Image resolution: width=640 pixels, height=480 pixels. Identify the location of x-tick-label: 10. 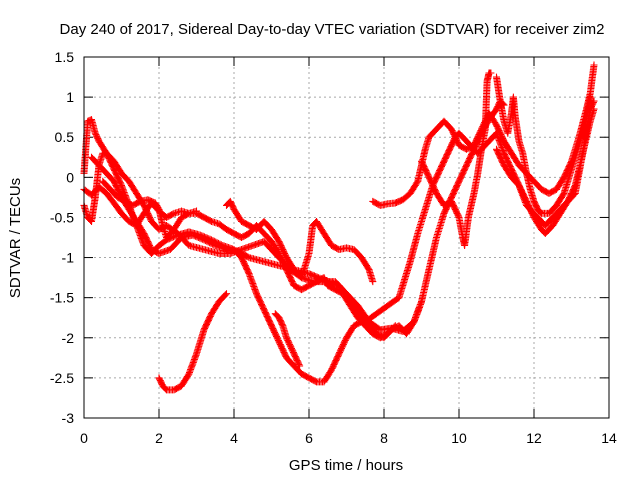
(459, 438).